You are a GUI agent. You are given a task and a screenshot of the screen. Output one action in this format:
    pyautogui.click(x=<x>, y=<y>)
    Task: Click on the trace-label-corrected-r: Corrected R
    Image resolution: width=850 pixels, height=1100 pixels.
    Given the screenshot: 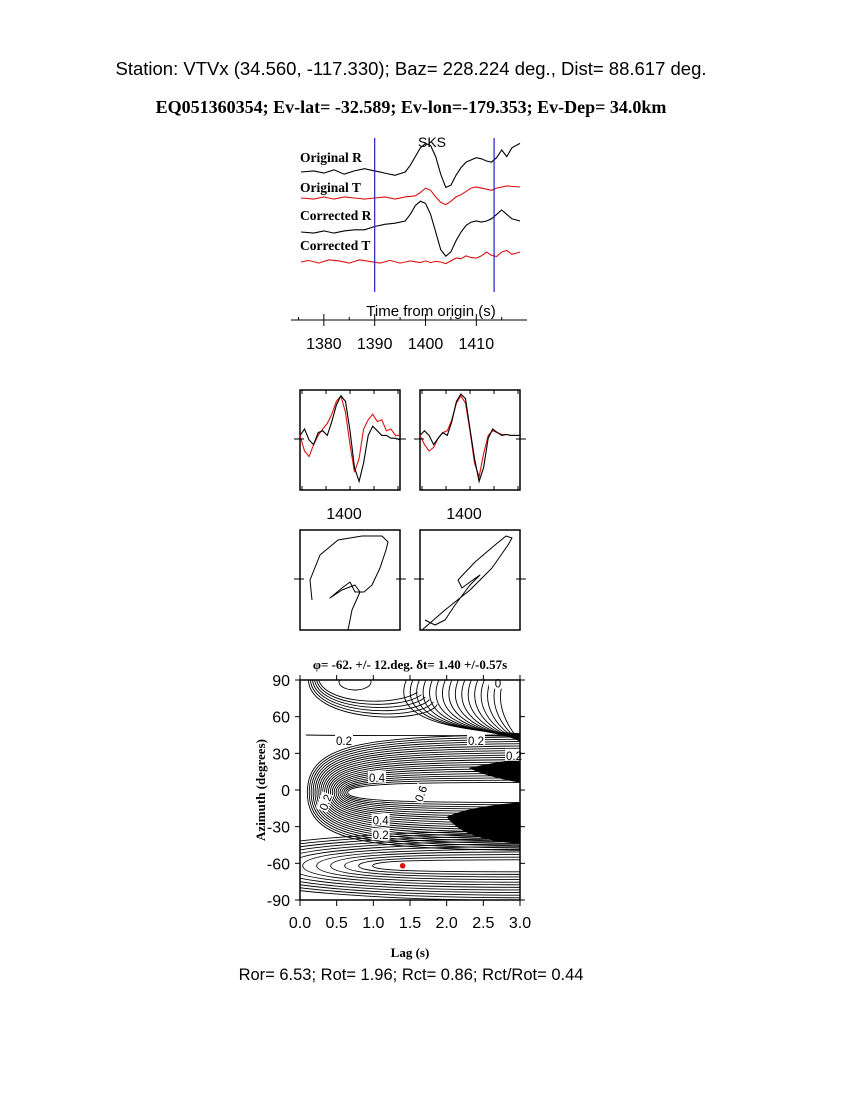 What is the action you would take?
    pyautogui.click(x=336, y=215)
    